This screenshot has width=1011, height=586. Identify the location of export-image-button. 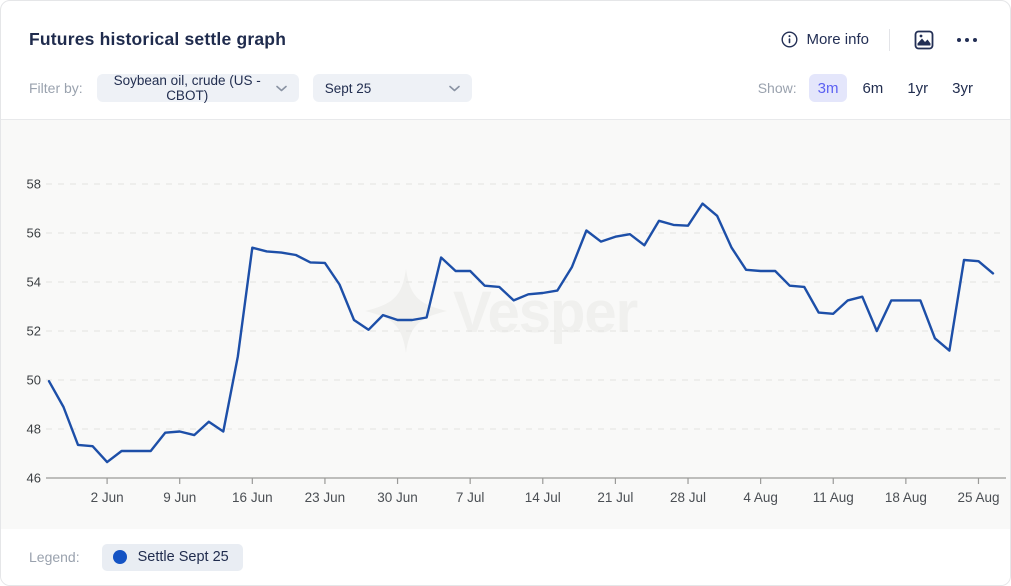
(924, 40).